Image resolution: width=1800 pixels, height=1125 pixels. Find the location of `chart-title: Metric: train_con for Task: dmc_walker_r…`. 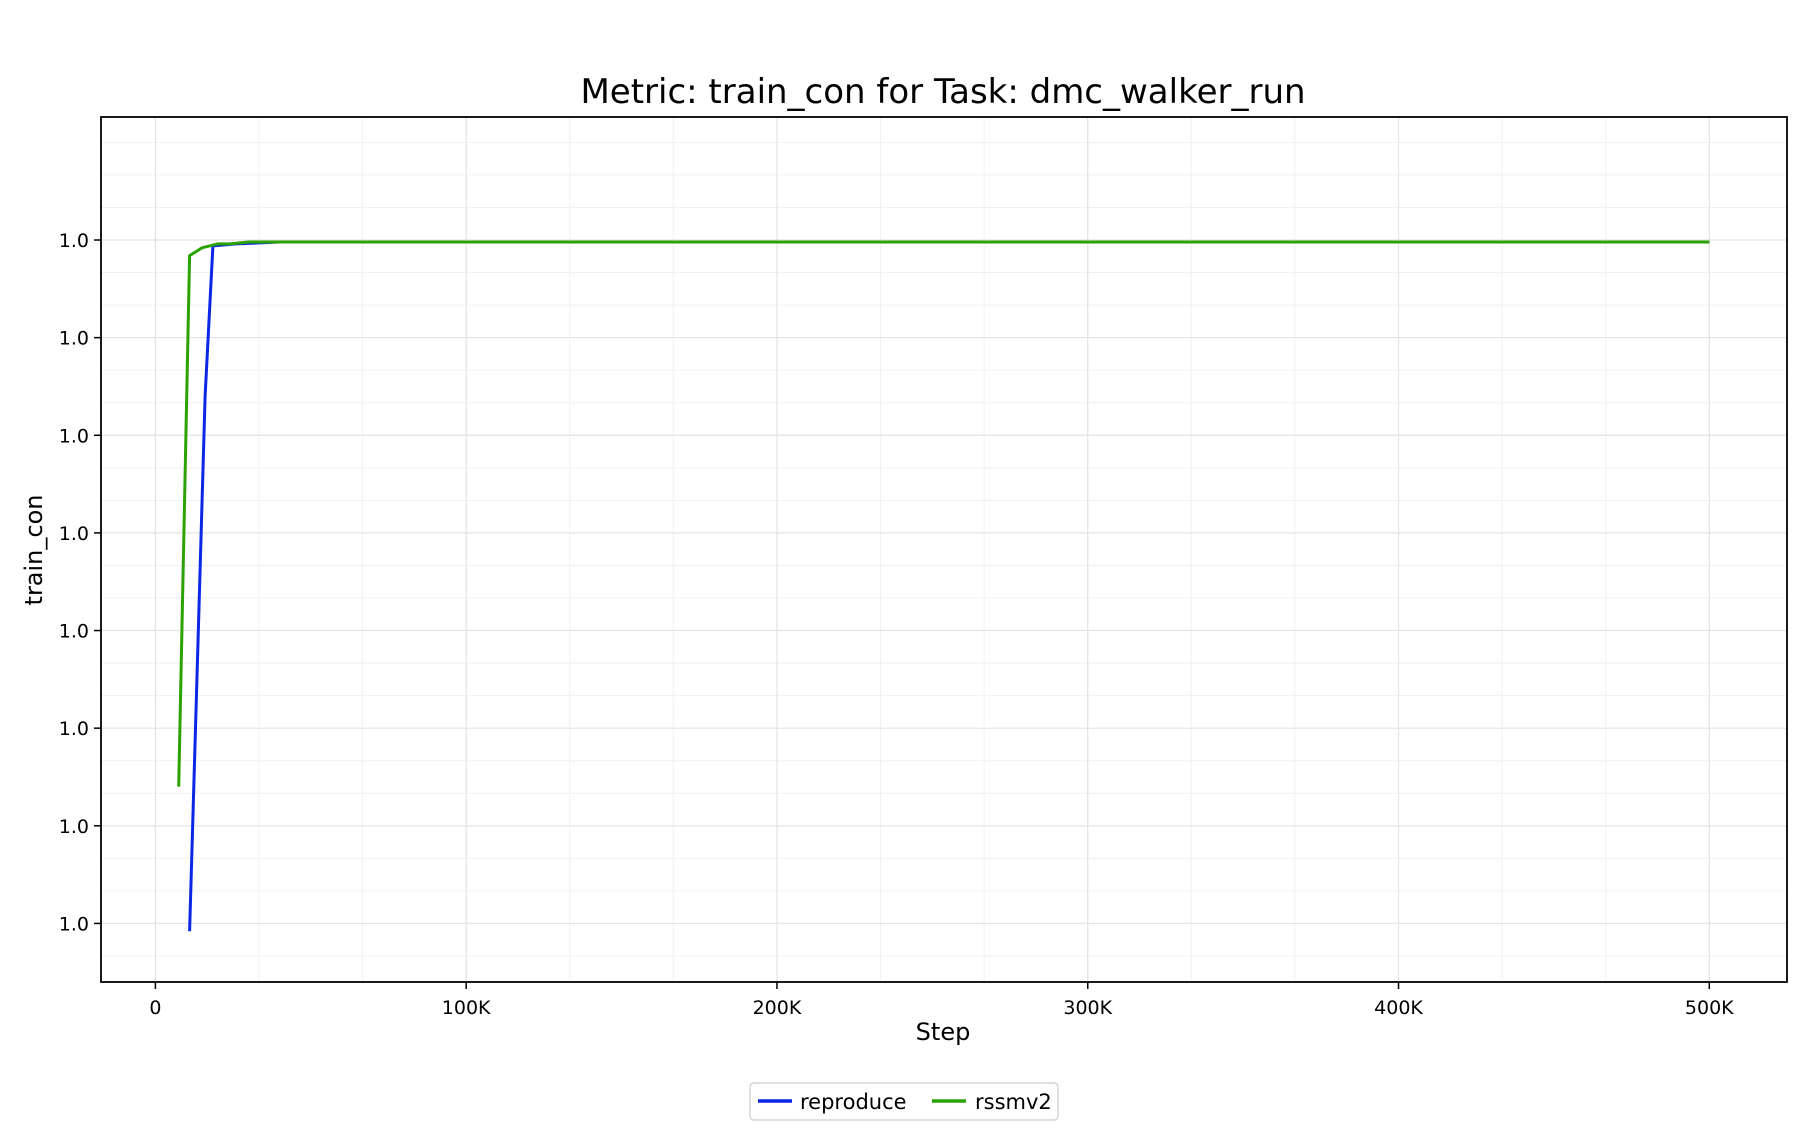

chart-title: Metric: train_con for Task: dmc_walker_r… is located at coordinates (942, 92).